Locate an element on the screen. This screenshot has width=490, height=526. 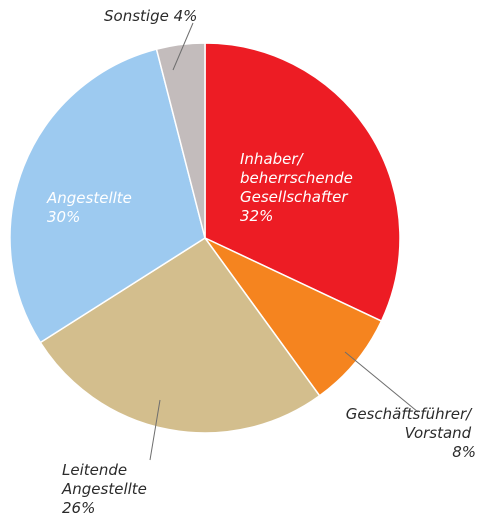
leader-line-geschaeftsfuehrer is located at coordinates (381, 382).